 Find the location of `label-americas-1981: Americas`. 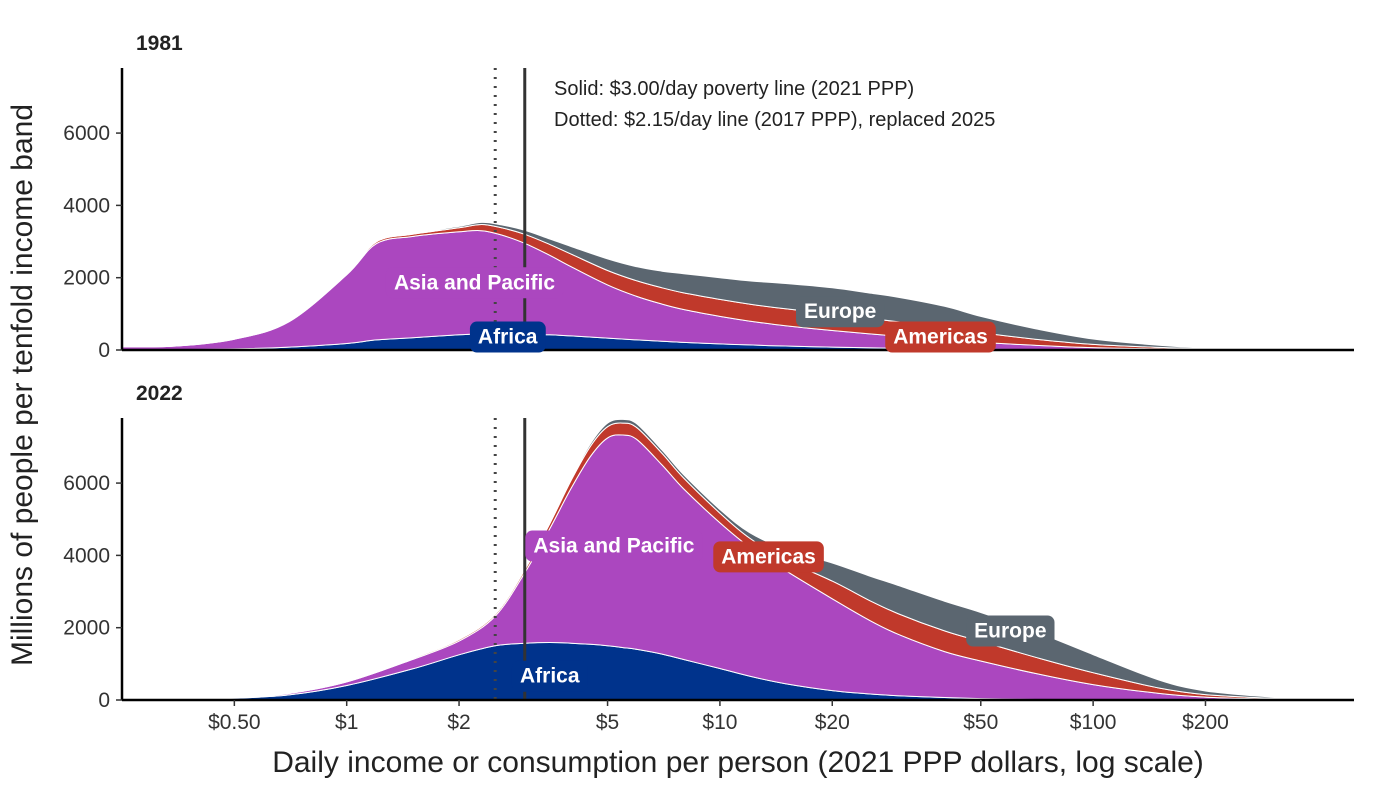

label-americas-1981: Americas is located at coordinates (940, 337).